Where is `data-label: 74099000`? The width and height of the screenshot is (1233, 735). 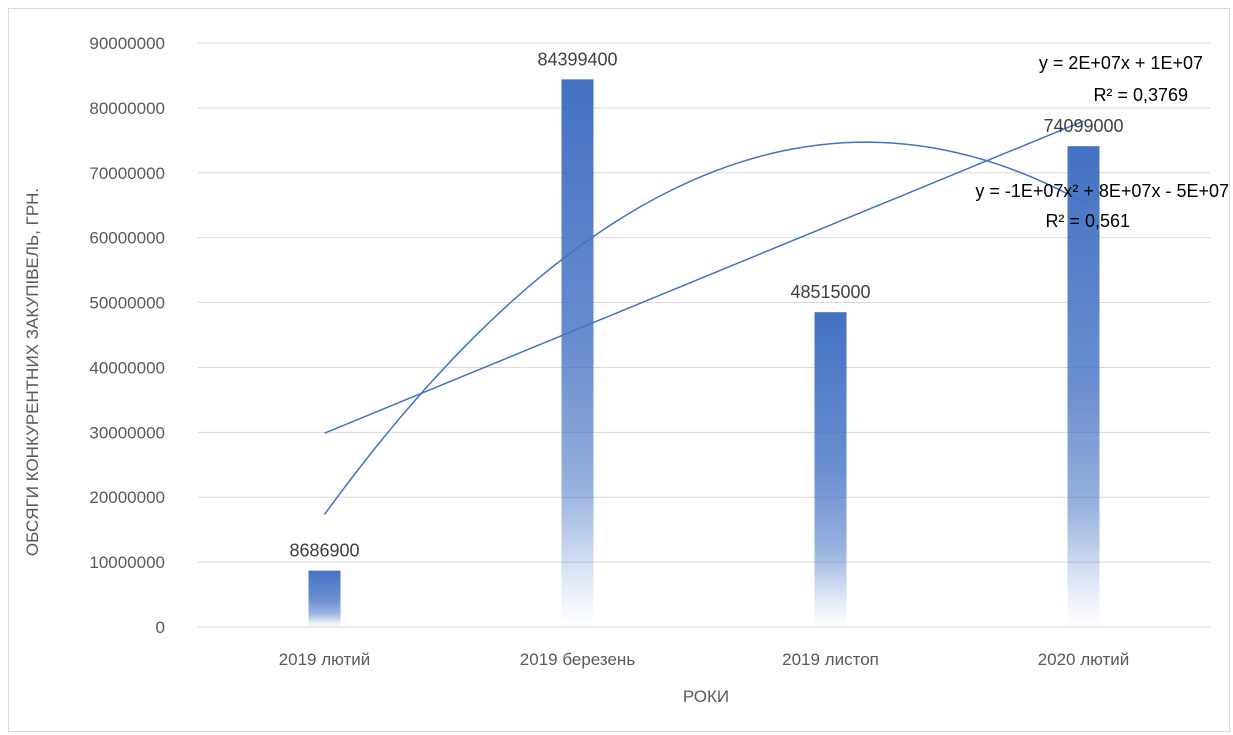 data-label: 74099000 is located at coordinates (1083, 126).